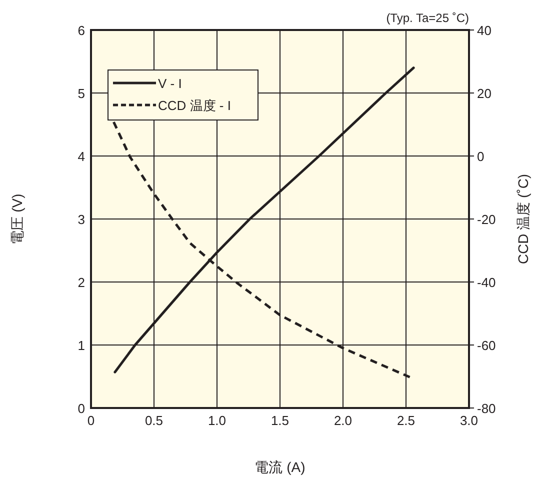 The width and height of the screenshot is (539, 480). Describe the element at coordinates (17, 219) in the screenshot. I see `y-axis-title: 電圧 (V)` at that location.